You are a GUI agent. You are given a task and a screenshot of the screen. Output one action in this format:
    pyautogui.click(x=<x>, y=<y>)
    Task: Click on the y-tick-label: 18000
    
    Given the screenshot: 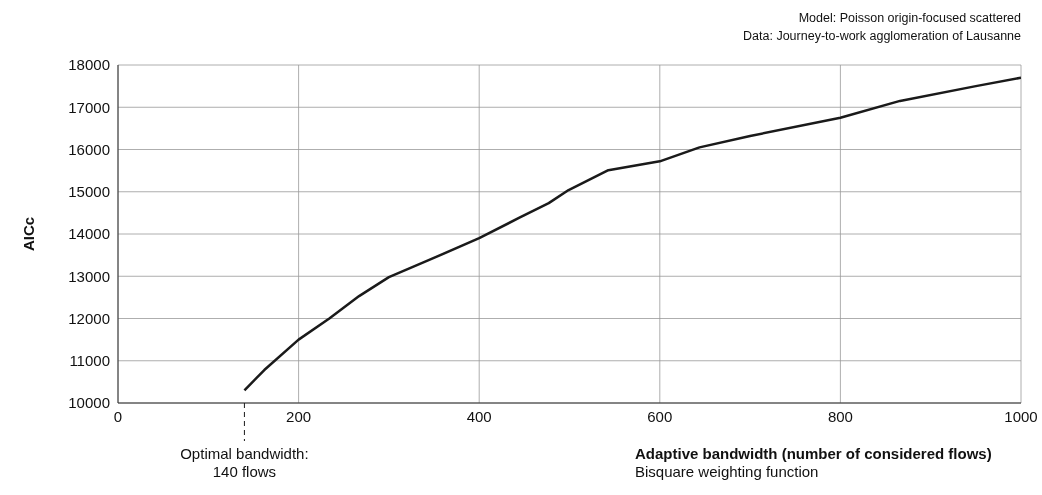 What is the action you would take?
    pyautogui.click(x=89, y=65)
    